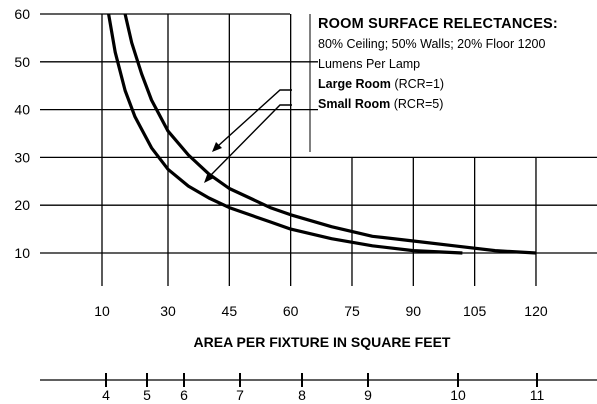  Describe the element at coordinates (22, 253) in the screenshot. I see `y-tick-label-10: 10` at that location.